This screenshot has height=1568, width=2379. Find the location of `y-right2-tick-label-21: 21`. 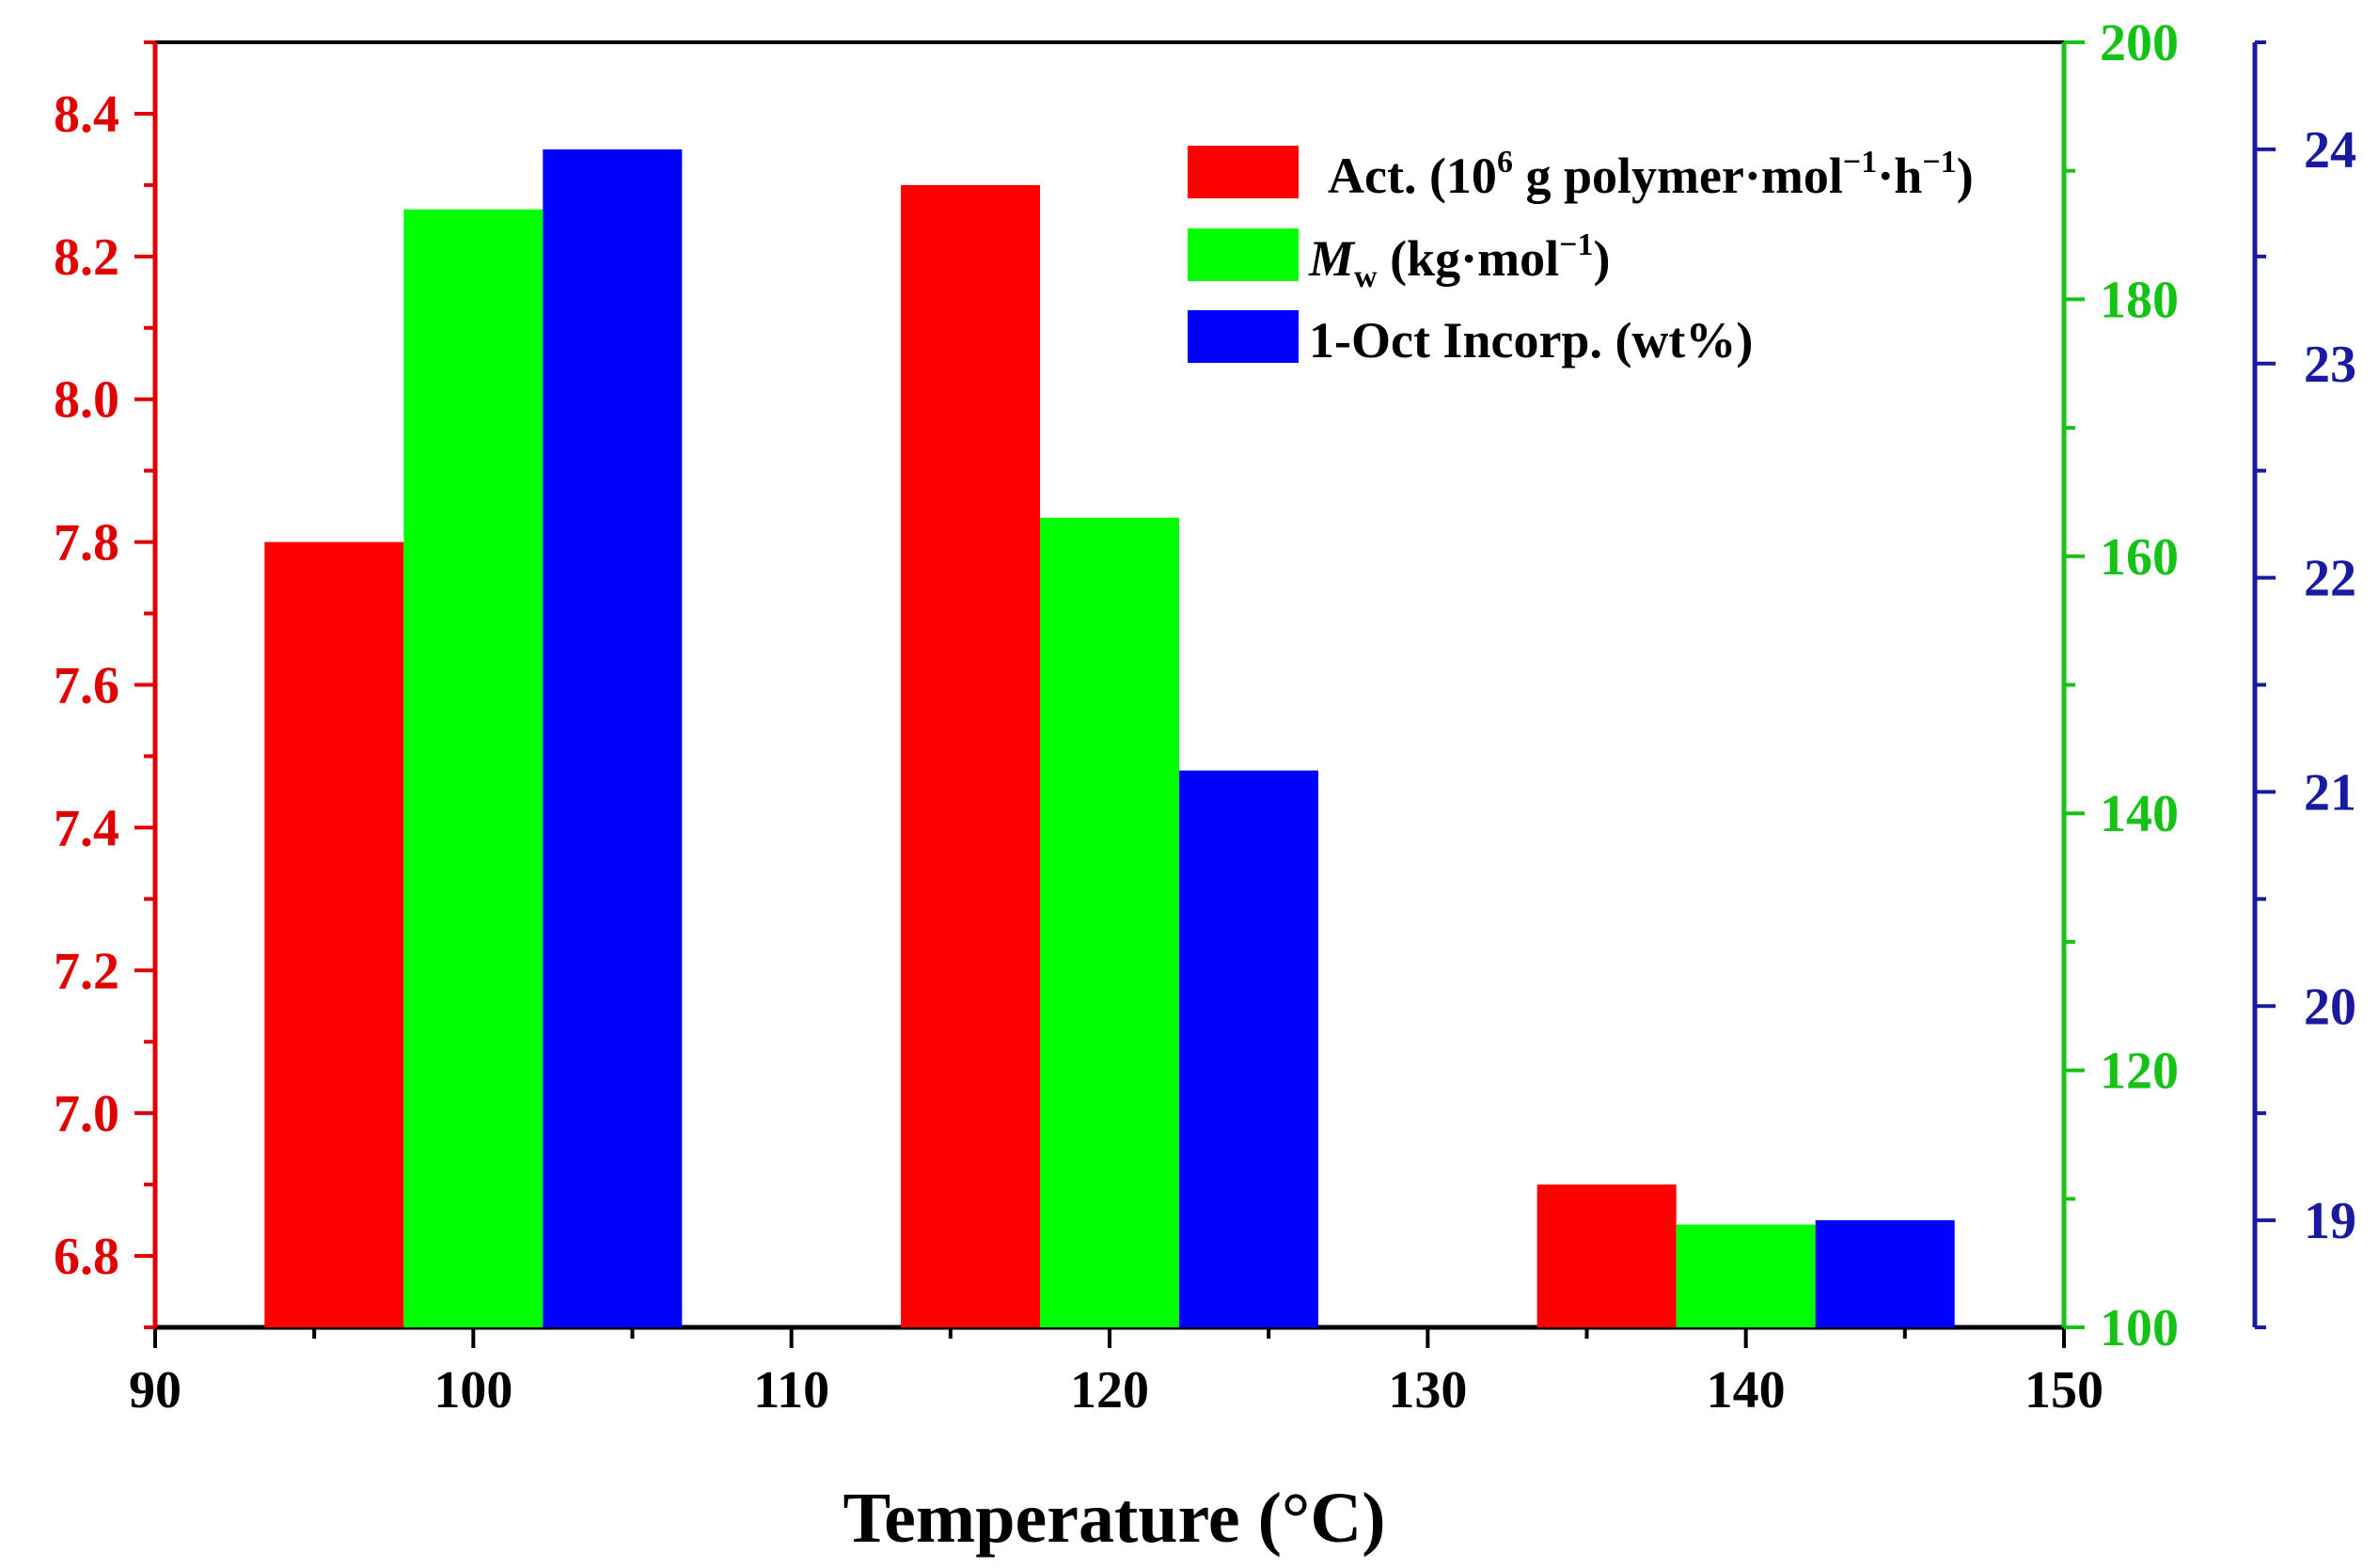

y-right2-tick-label-21: 21 is located at coordinates (2330, 792).